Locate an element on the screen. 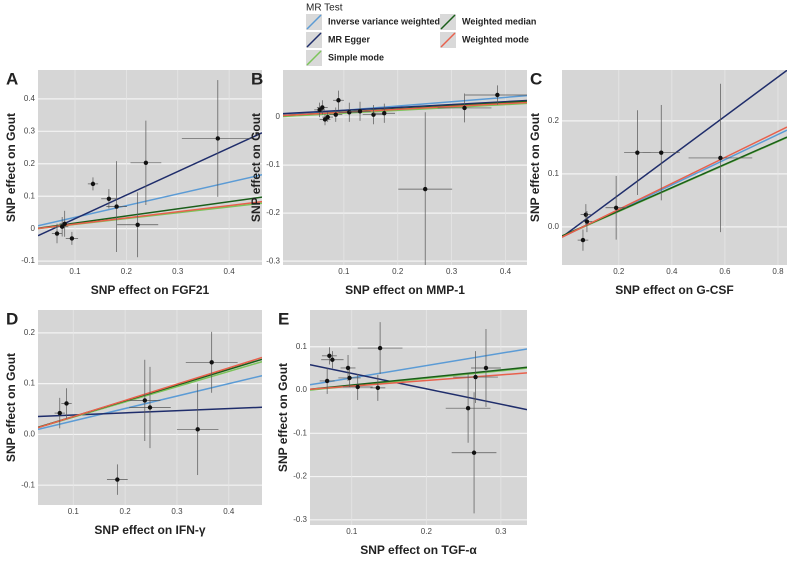  panel-label: C is located at coordinates (536, 78).